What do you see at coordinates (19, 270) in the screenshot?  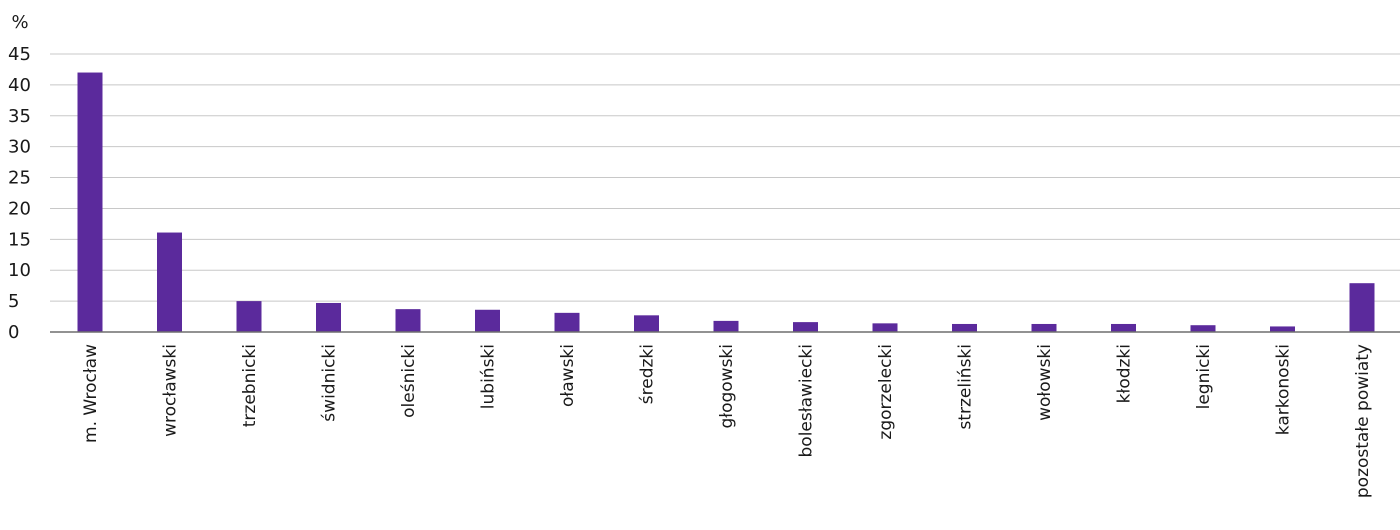 I see `y-tick-label: 10` at bounding box center [19, 270].